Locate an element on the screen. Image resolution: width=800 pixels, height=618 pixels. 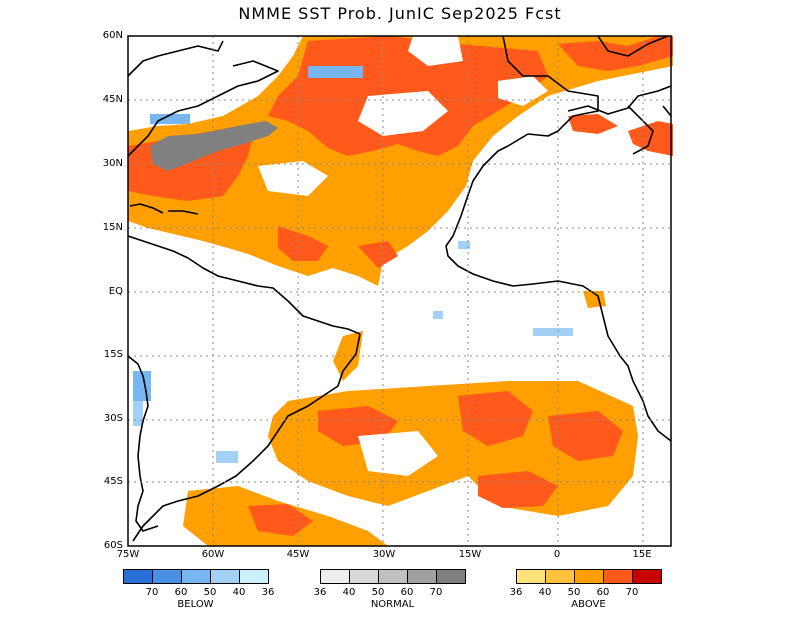
lon-label: 15E is located at coordinates (642, 554).